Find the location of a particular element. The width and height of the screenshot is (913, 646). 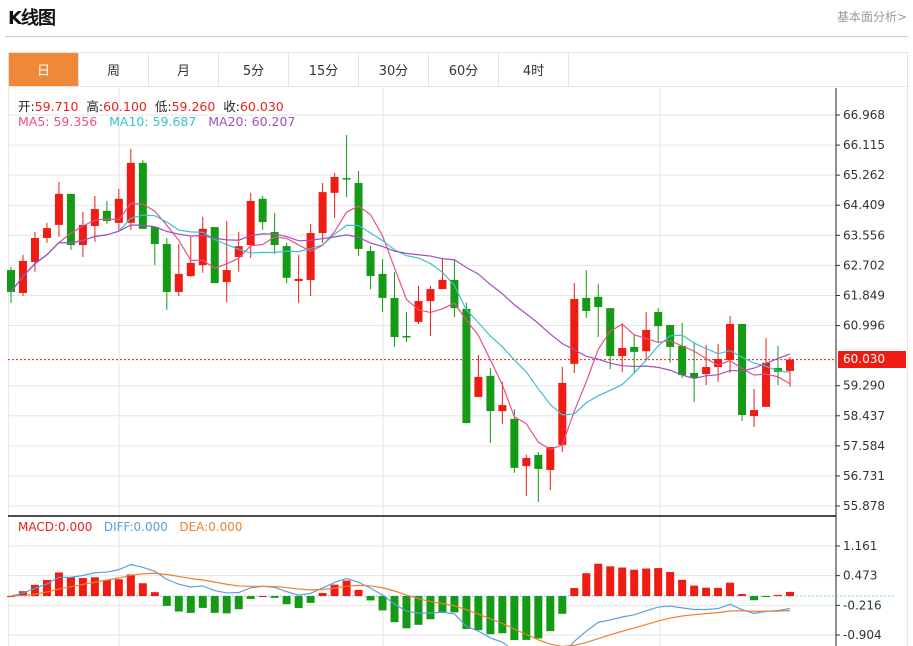

price-axis-label: 62.702 is located at coordinates (864, 265).